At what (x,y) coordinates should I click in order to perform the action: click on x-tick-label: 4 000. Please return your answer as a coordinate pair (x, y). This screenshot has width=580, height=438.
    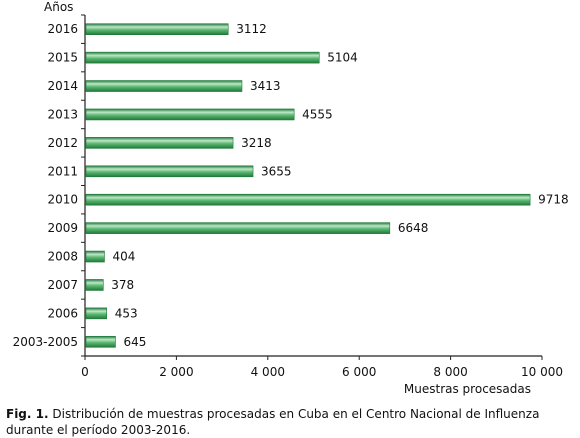
    Looking at the image, I should click on (268, 372).